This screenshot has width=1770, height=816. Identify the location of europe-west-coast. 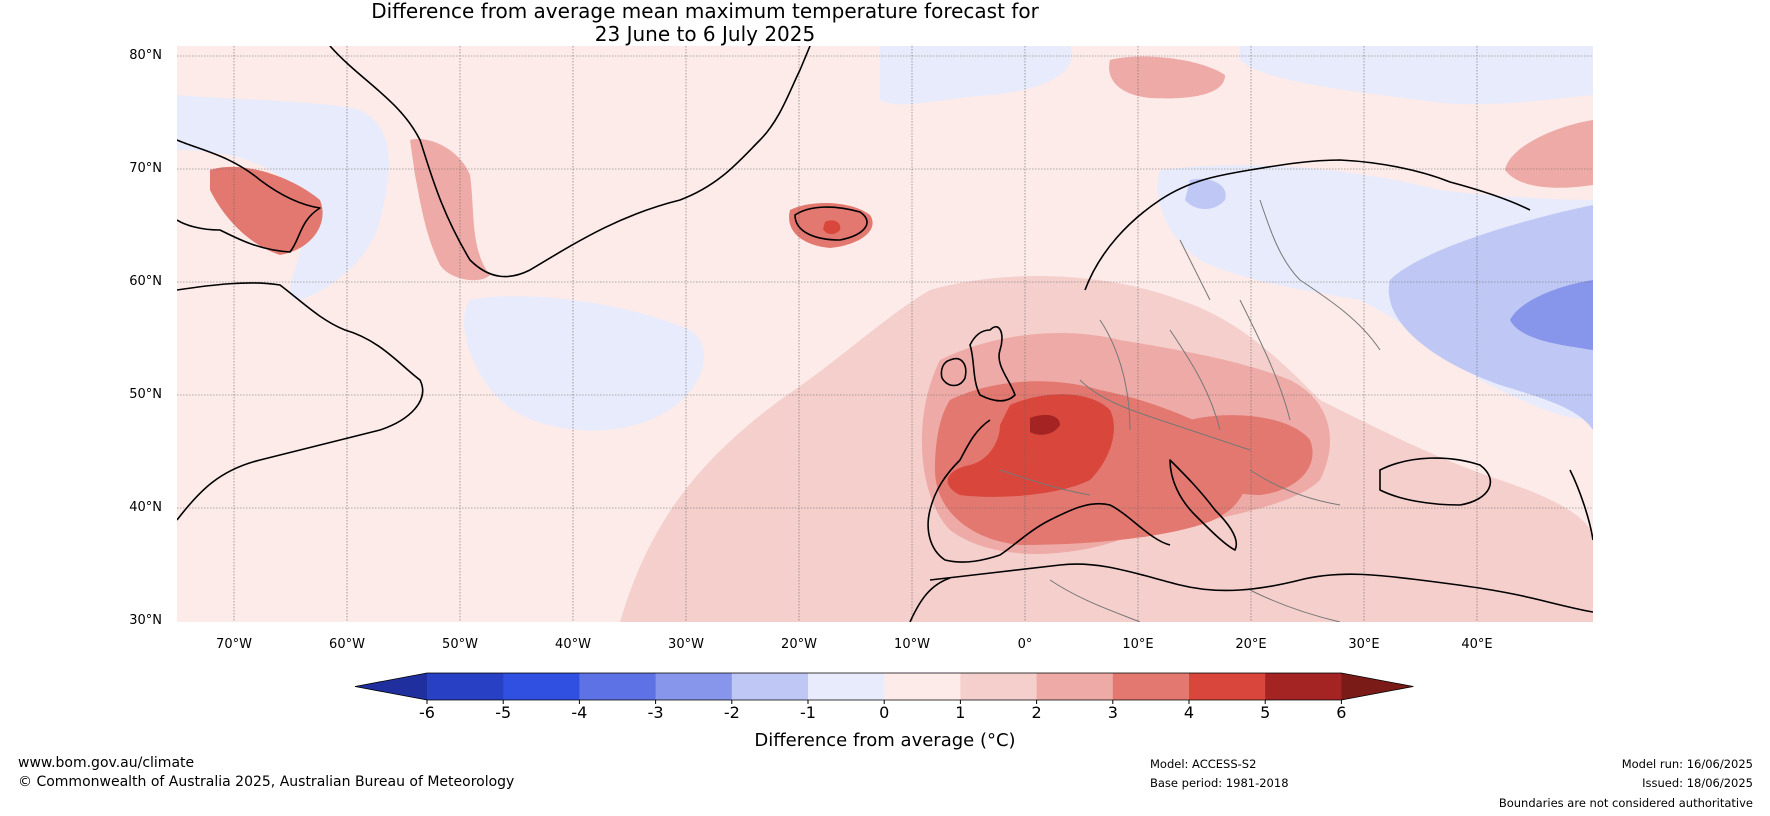
(1049, 491).